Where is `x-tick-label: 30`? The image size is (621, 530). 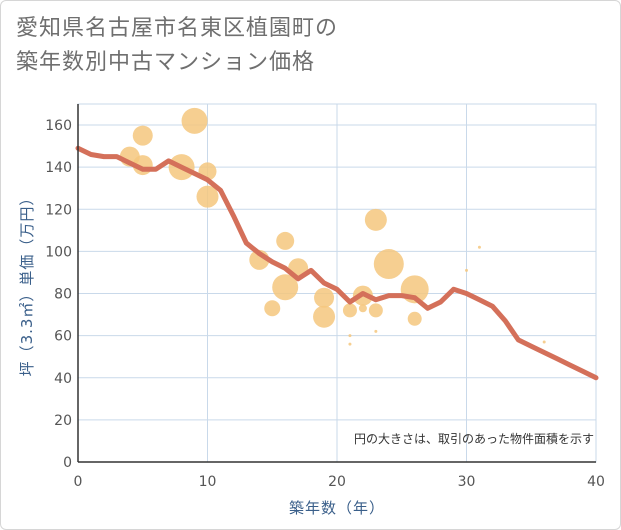
x-tick-label: 30 is located at coordinates (467, 482).